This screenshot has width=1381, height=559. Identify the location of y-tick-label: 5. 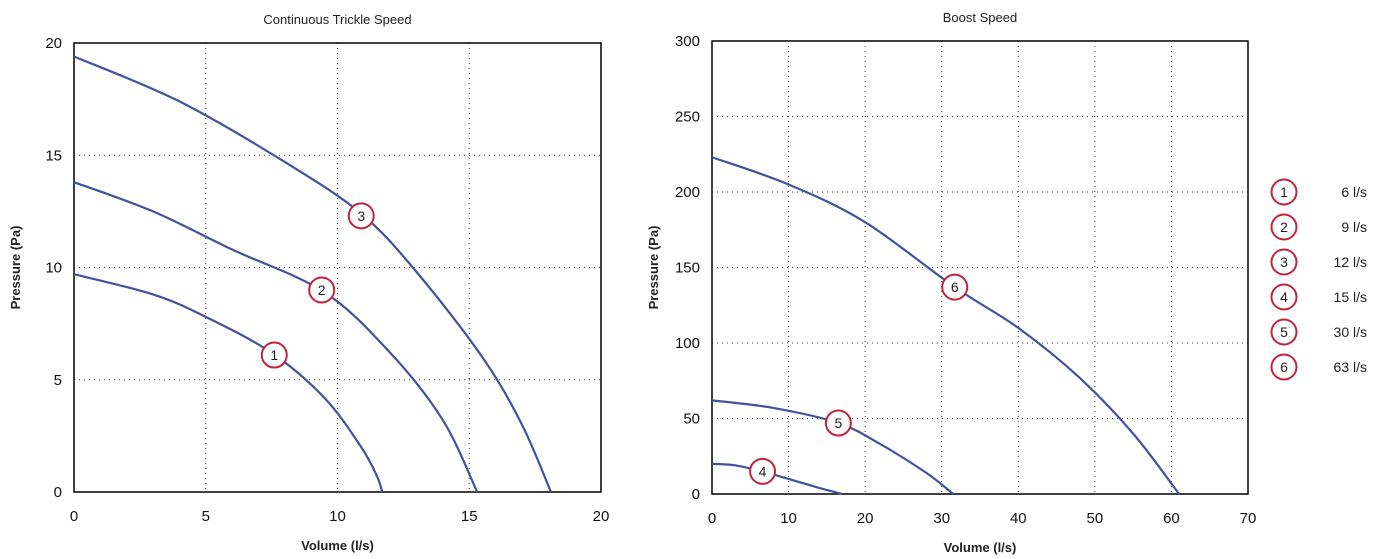
(58, 380).